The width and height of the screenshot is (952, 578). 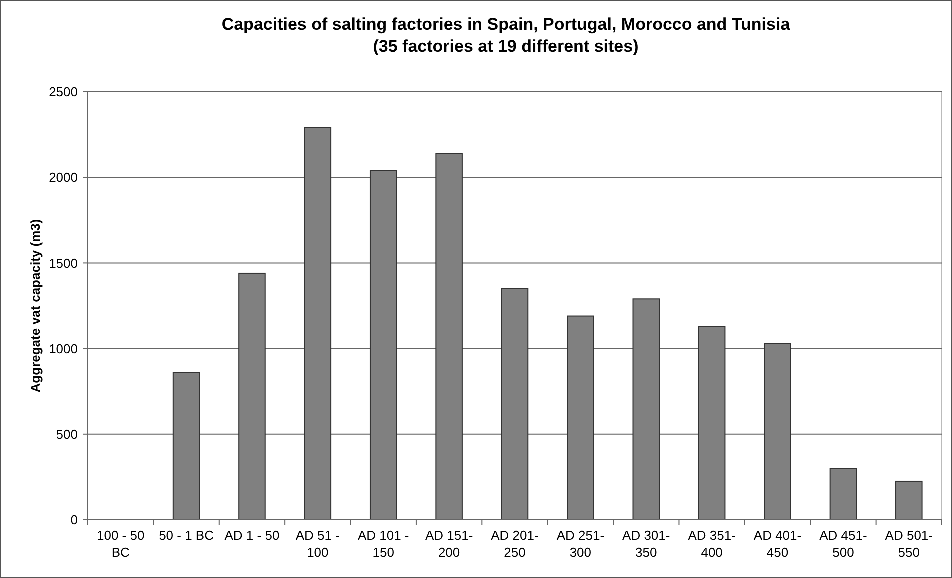 What do you see at coordinates (74, 520) in the screenshot?
I see `y-tick-label: 0` at bounding box center [74, 520].